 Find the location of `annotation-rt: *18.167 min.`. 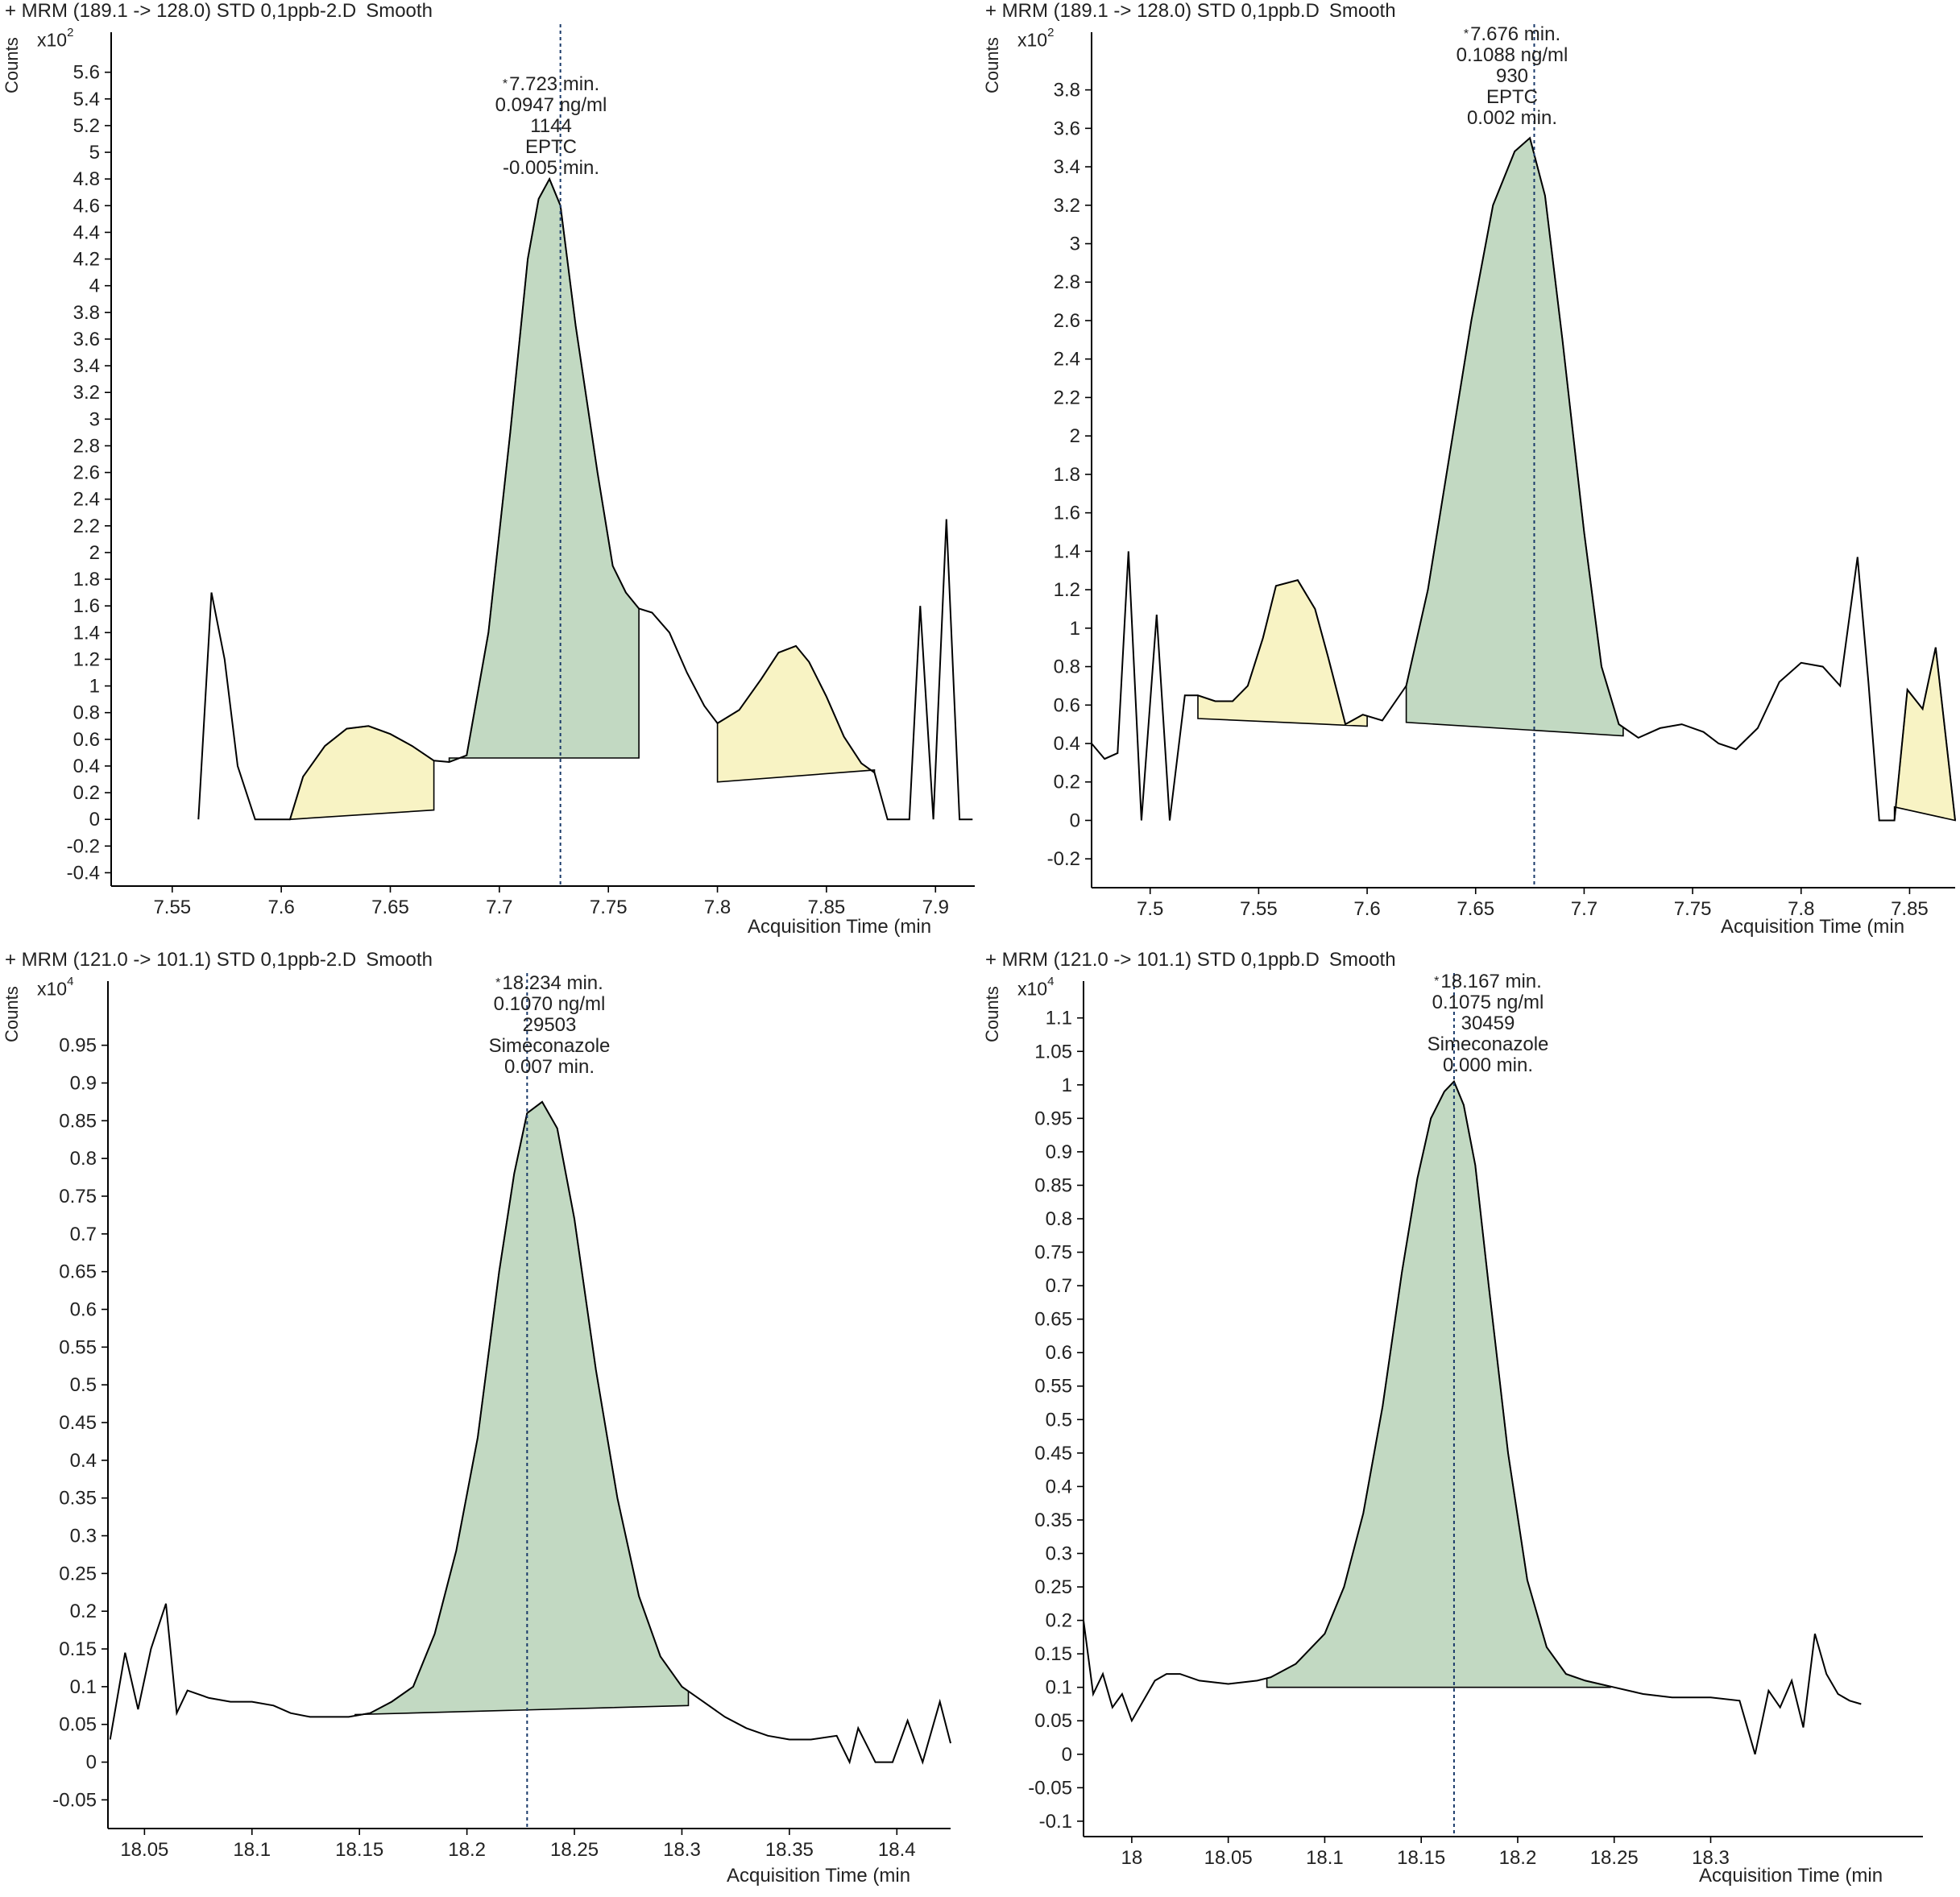

annotation-rt: *18.167 min. is located at coordinates (1488, 981).